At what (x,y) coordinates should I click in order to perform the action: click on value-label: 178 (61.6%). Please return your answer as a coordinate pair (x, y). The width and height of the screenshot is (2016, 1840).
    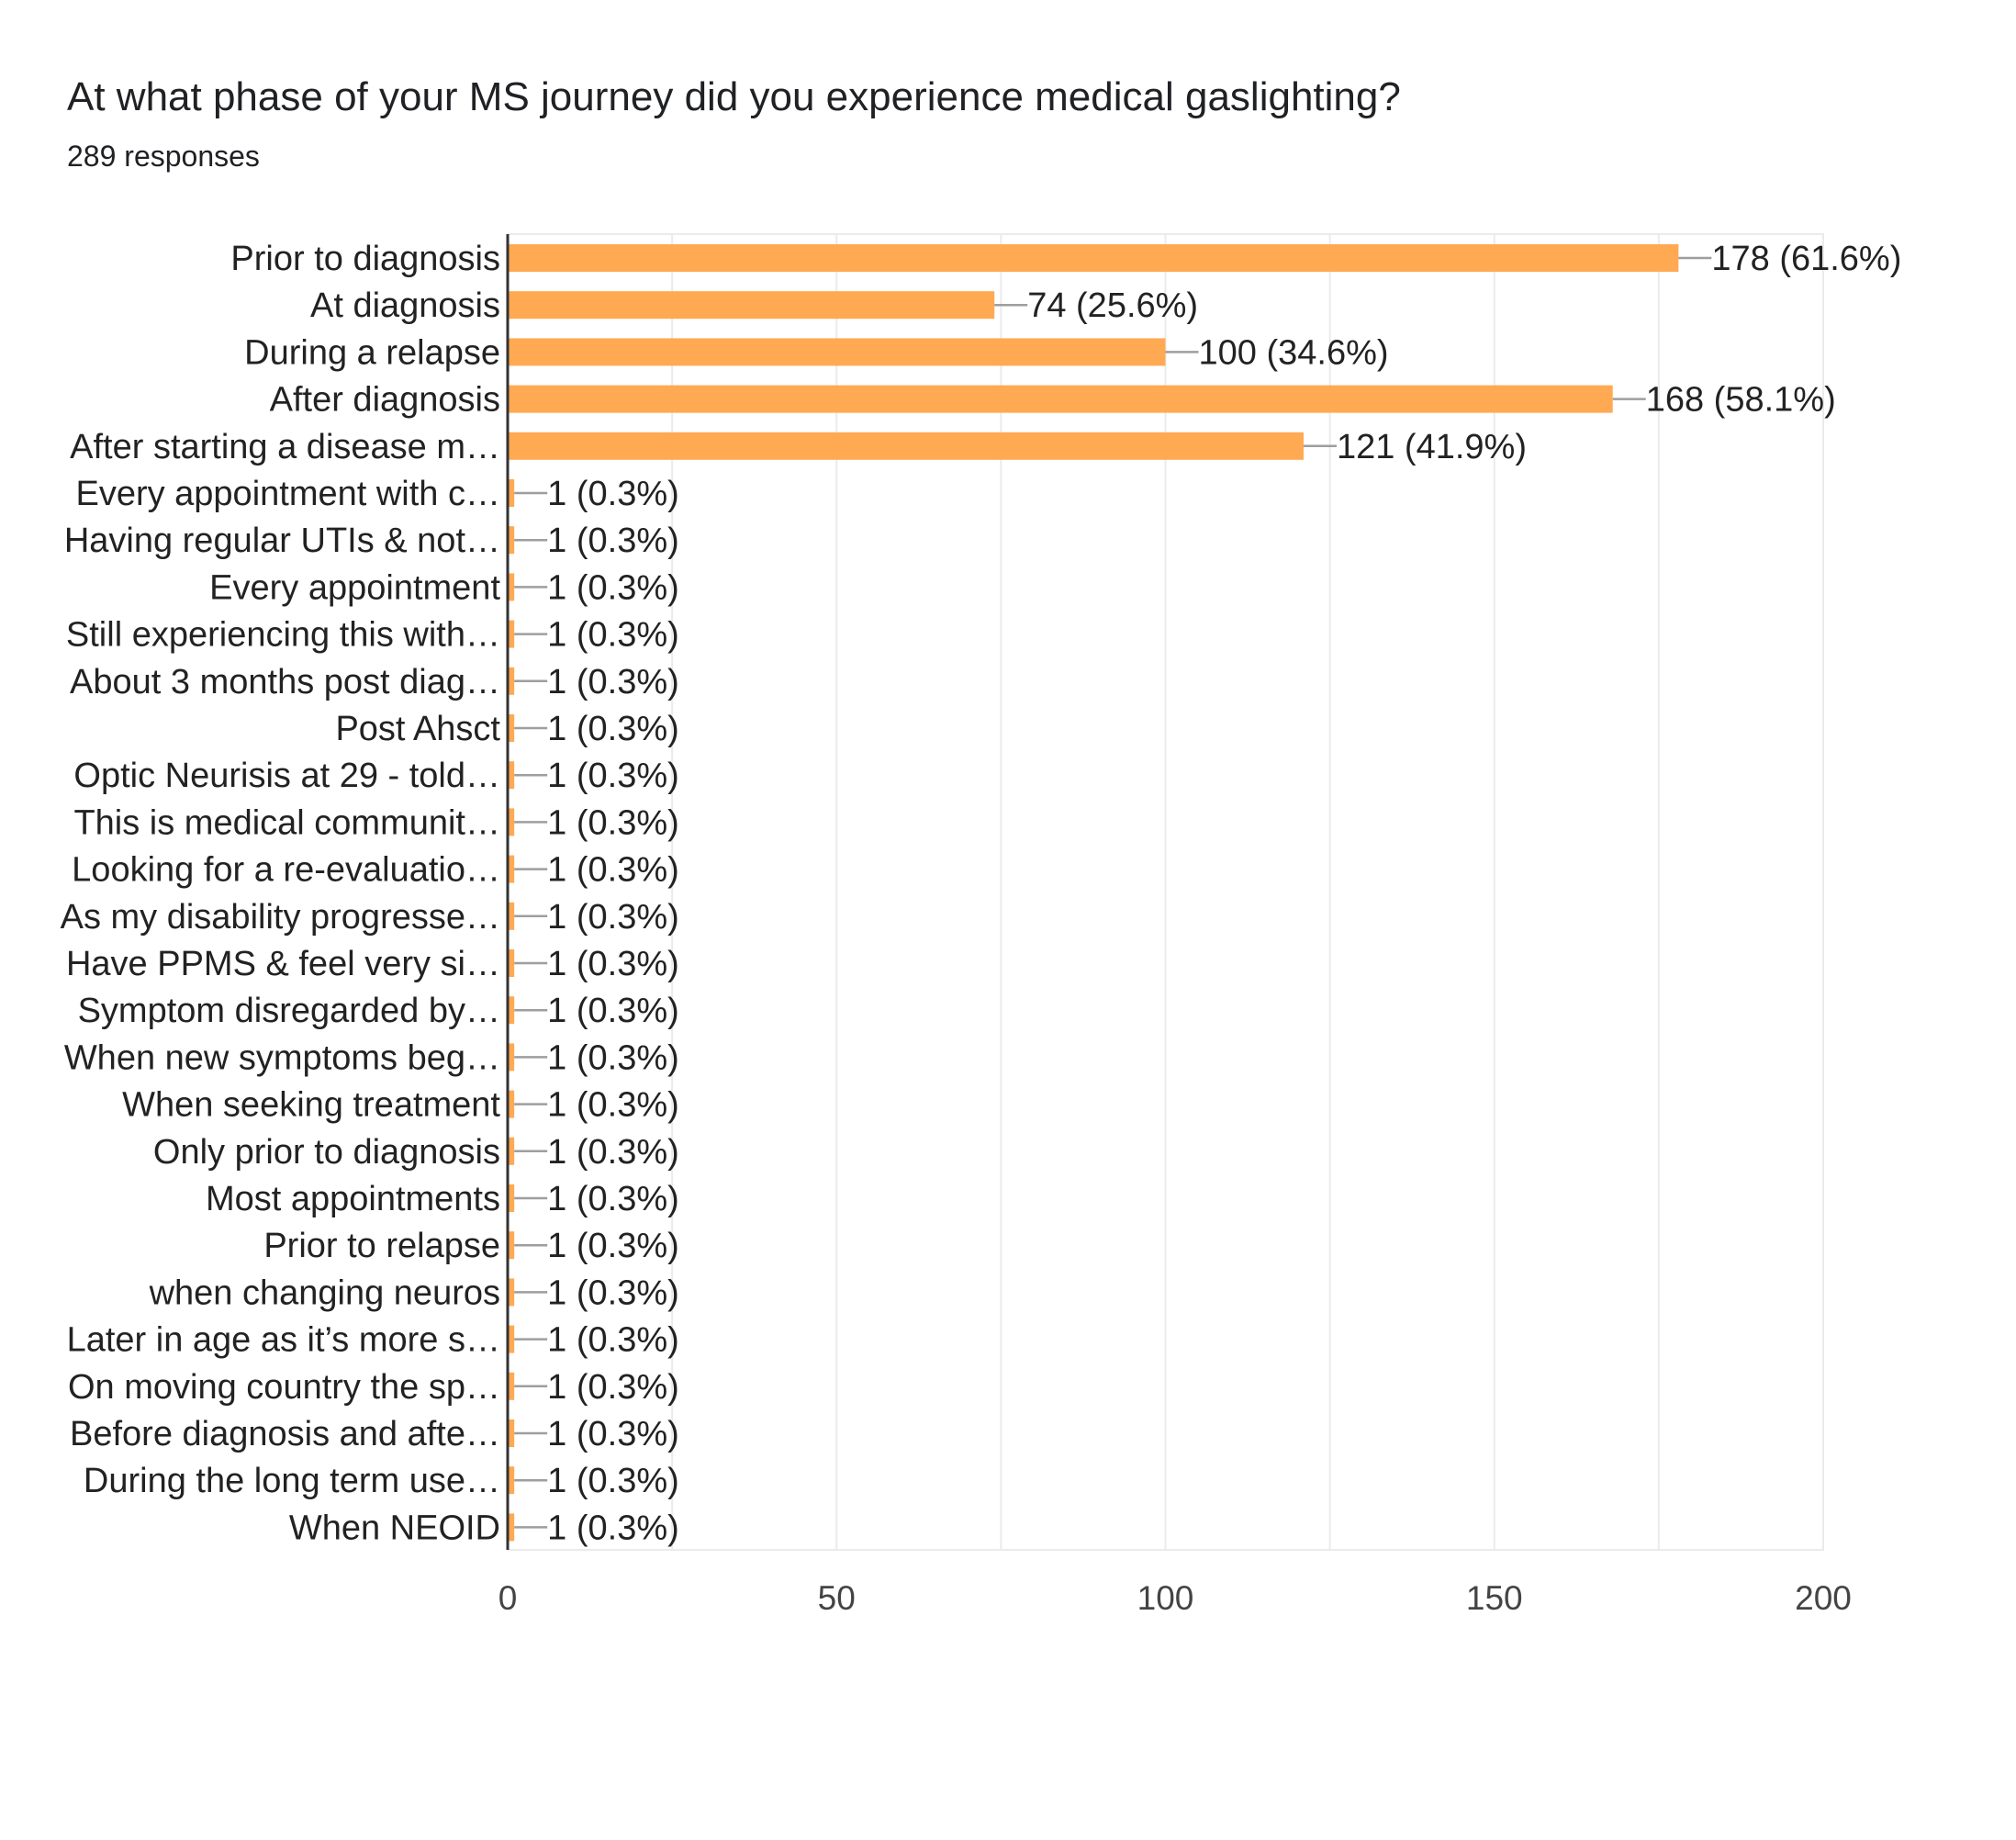
    Looking at the image, I should click on (1806, 259).